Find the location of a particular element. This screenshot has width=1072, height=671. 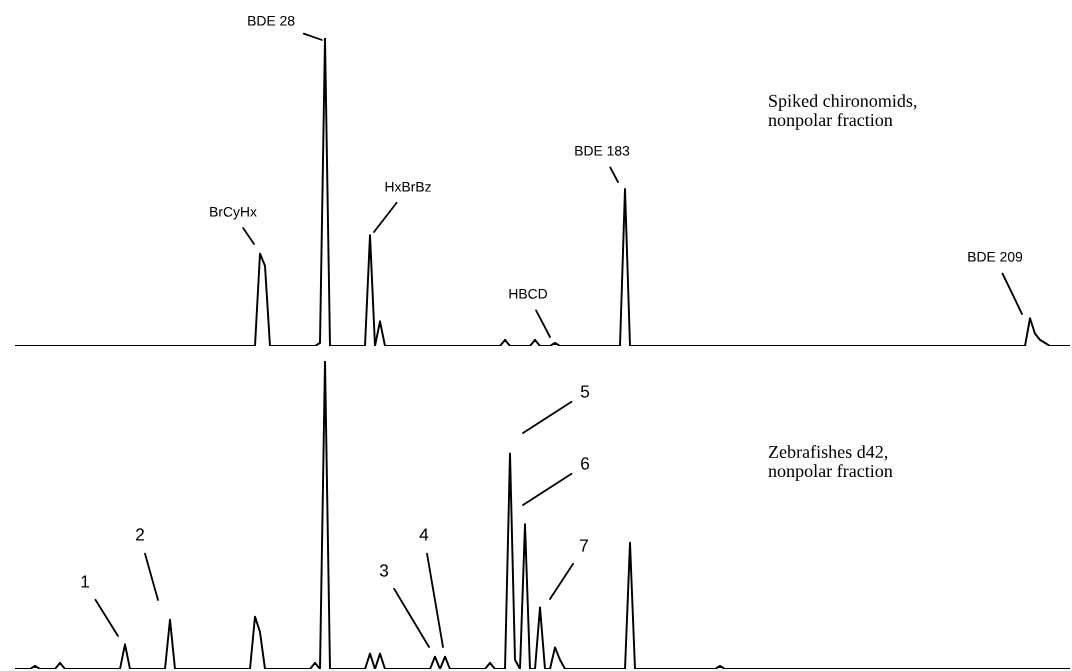

annotation: 5 is located at coordinates (585, 391).